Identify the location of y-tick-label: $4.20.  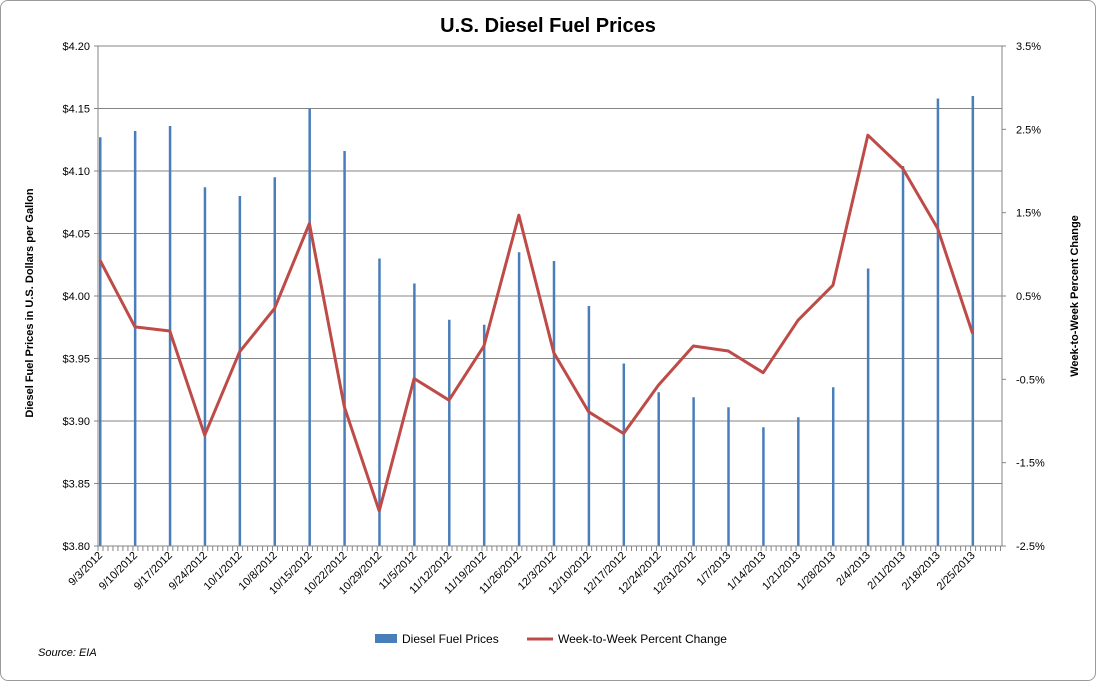
(76, 47).